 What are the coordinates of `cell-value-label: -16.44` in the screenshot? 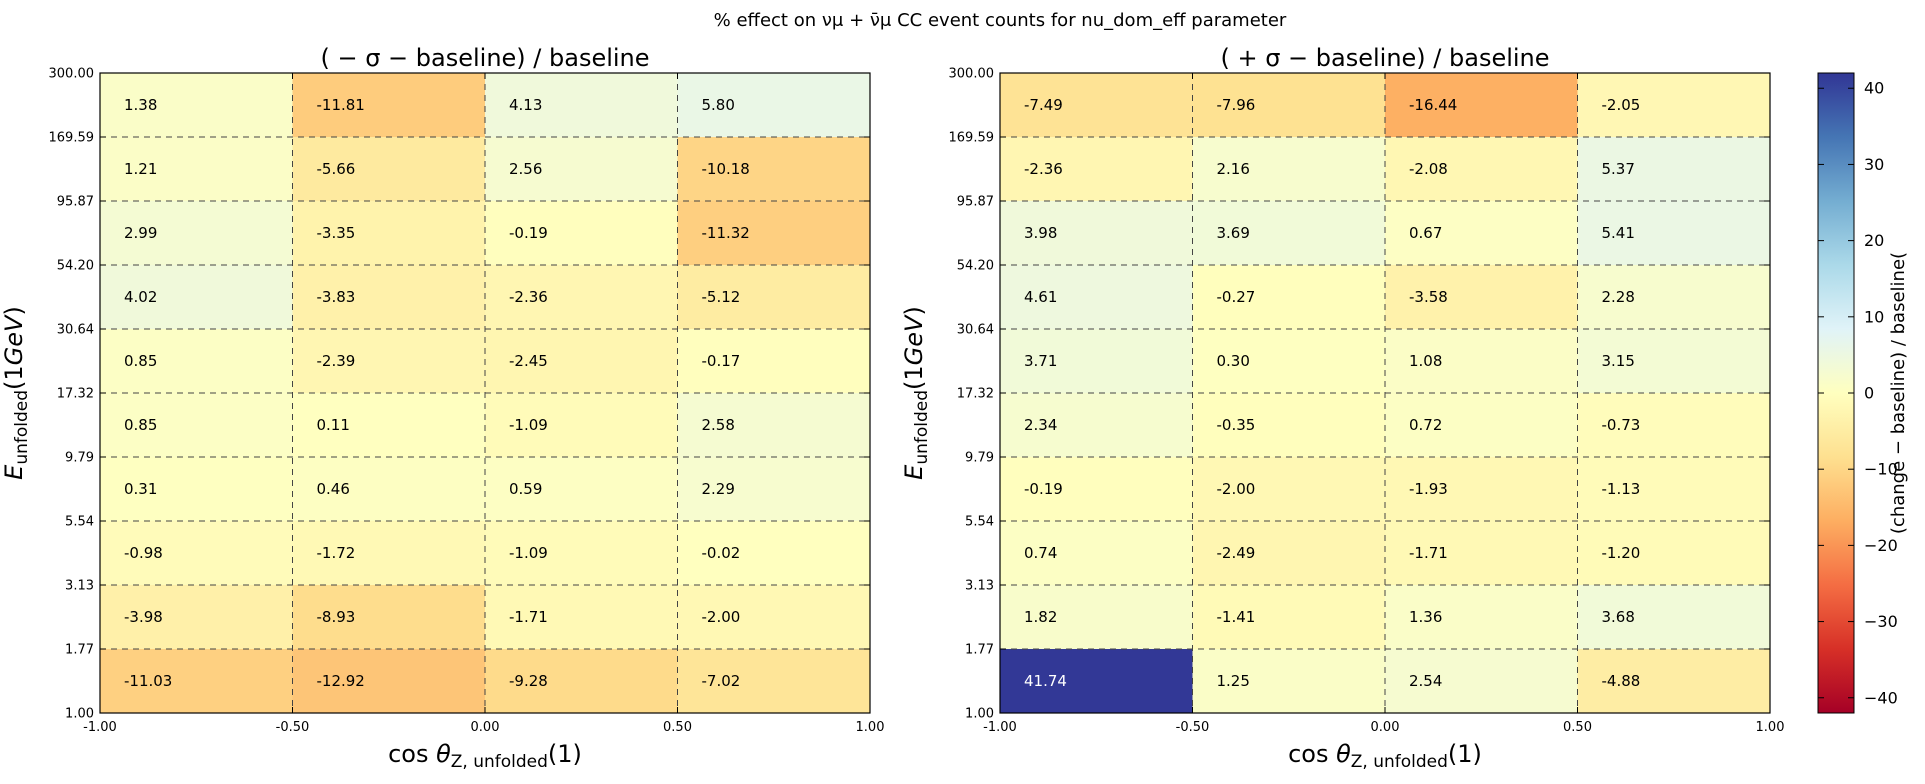 It's located at (1433, 105).